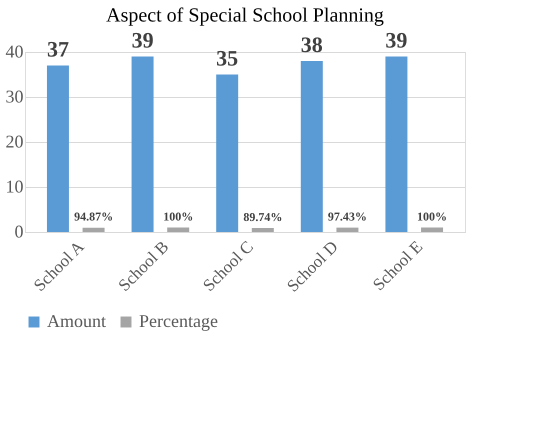 This screenshot has width=544, height=447. I want to click on legend-label: Amount, so click(76, 321).